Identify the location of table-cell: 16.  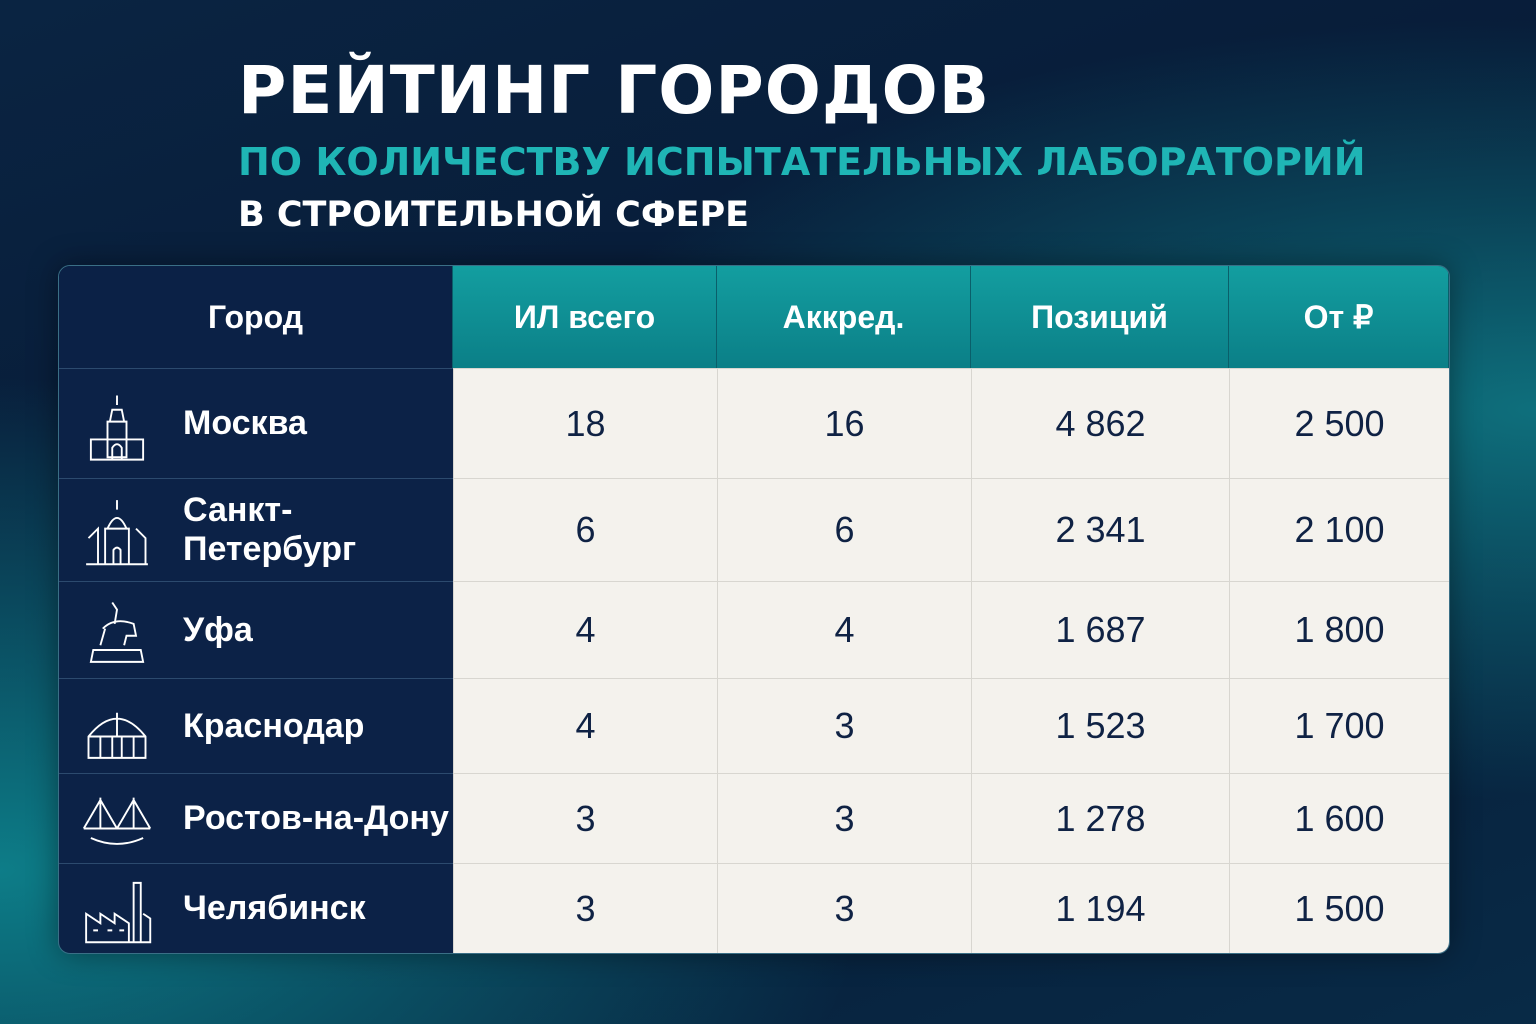
(844, 423).